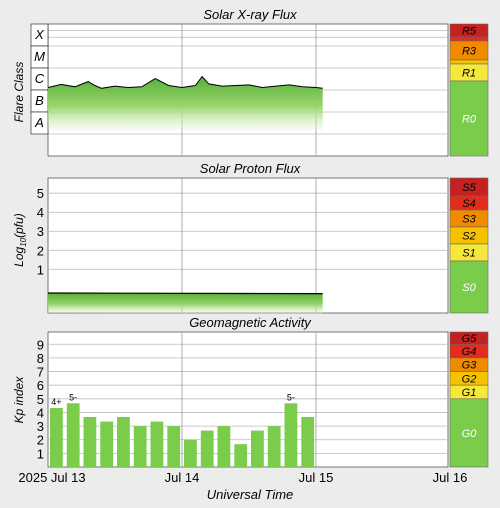 This screenshot has width=500, height=508. I want to click on scale-label-r5: R5, so click(469, 32).